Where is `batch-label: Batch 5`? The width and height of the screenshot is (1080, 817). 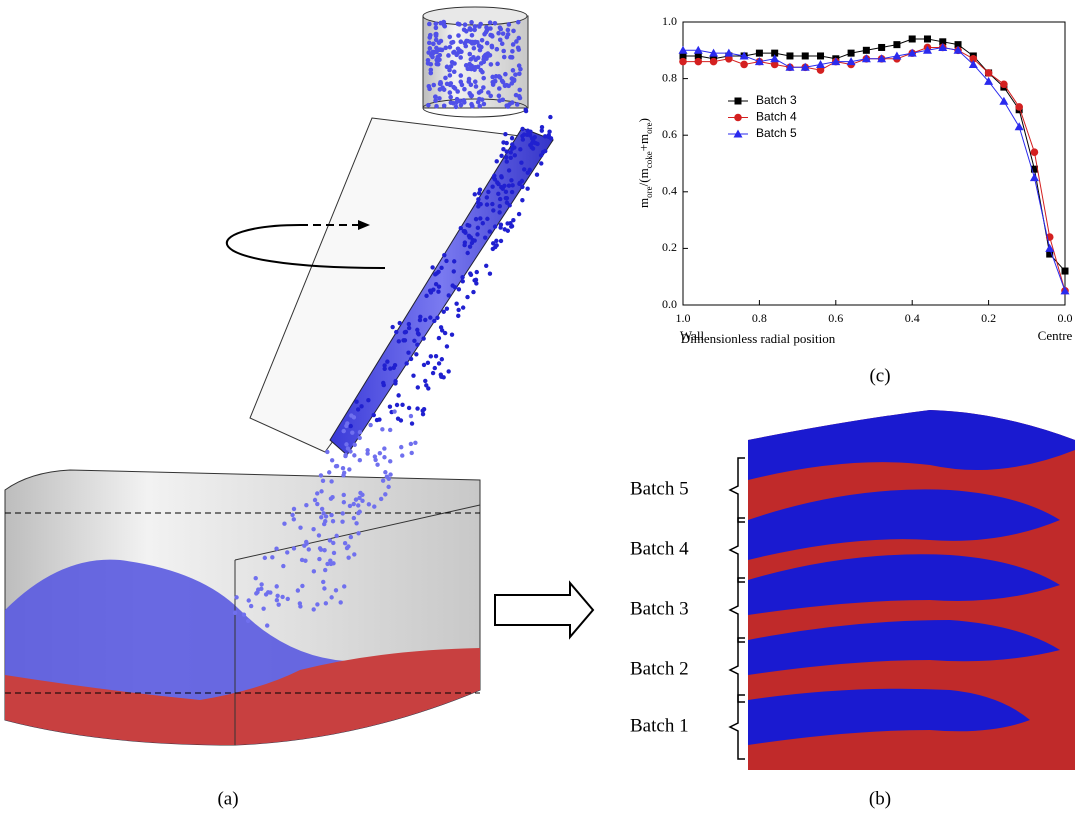
batch-label: Batch 5 is located at coordinates (659, 488).